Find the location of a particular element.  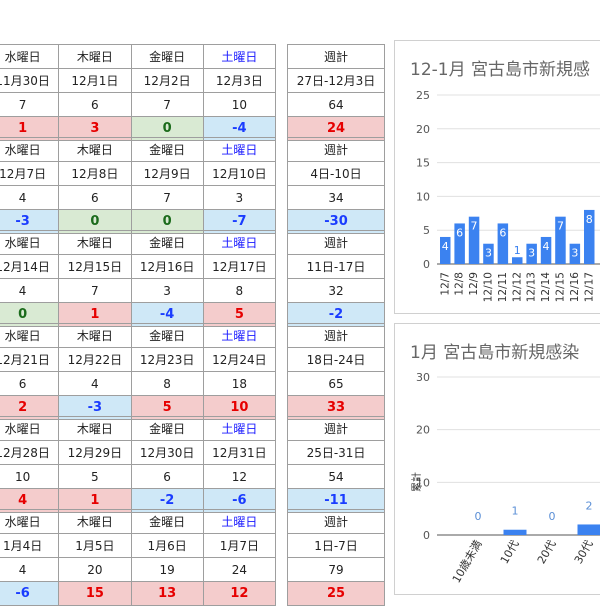

date-cell: 12月1日 is located at coordinates (95, 81).